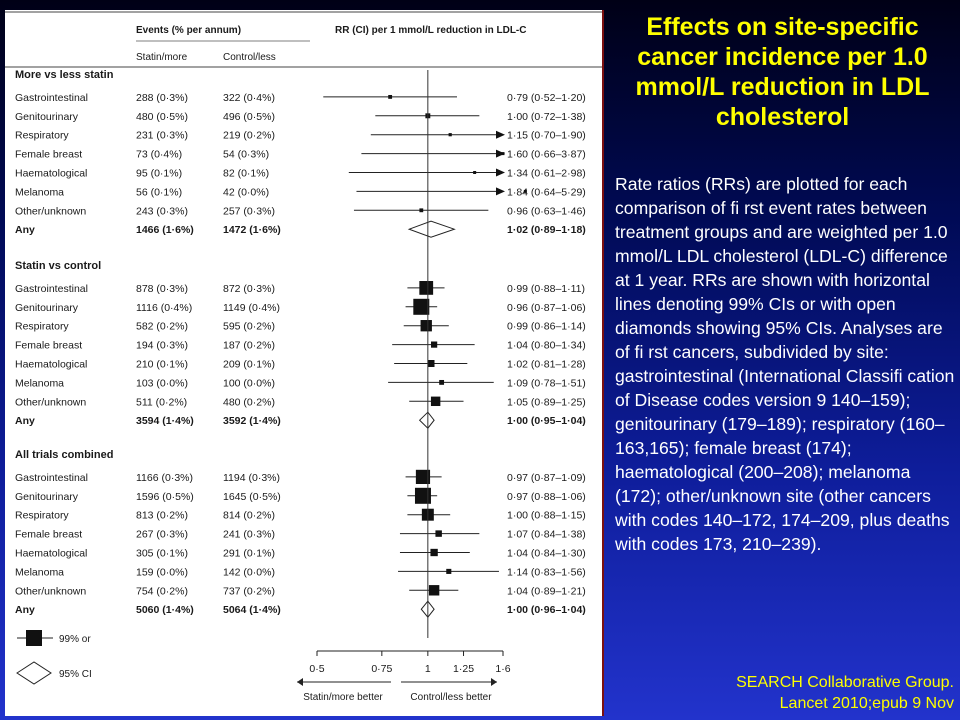 The width and height of the screenshot is (960, 720). Describe the element at coordinates (430, 30) in the screenshot. I see `header-rr: RR (CI) per 1 mmol/L reduction in LDL-C` at that location.